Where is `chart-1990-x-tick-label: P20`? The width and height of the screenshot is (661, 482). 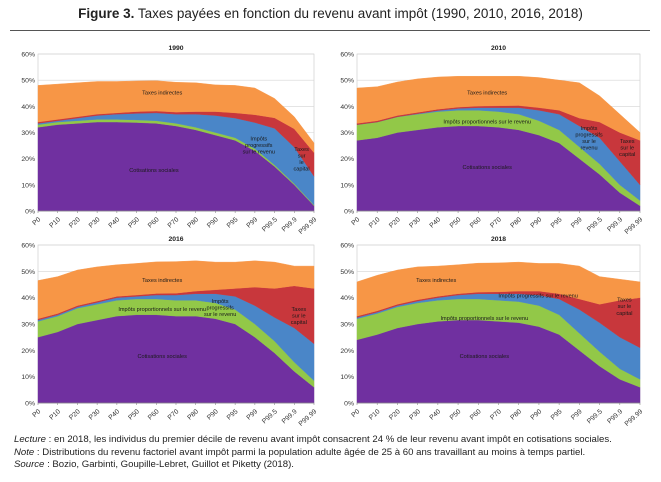 chart-1990-x-tick-label: P20 is located at coordinates (75, 222).